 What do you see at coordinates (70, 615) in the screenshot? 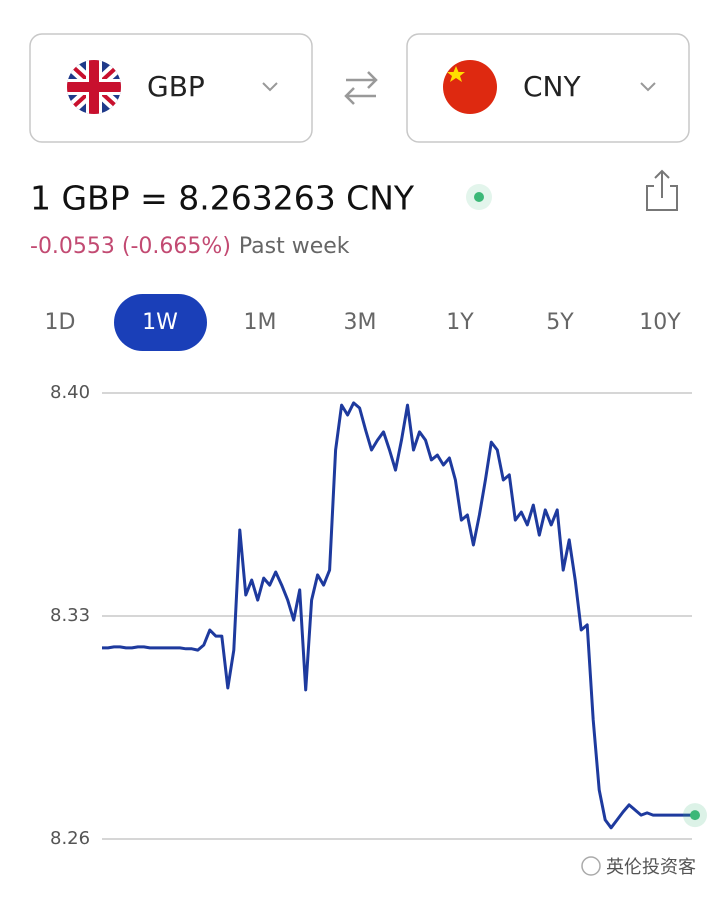
I see `y-tick-label: 8.33` at bounding box center [70, 615].